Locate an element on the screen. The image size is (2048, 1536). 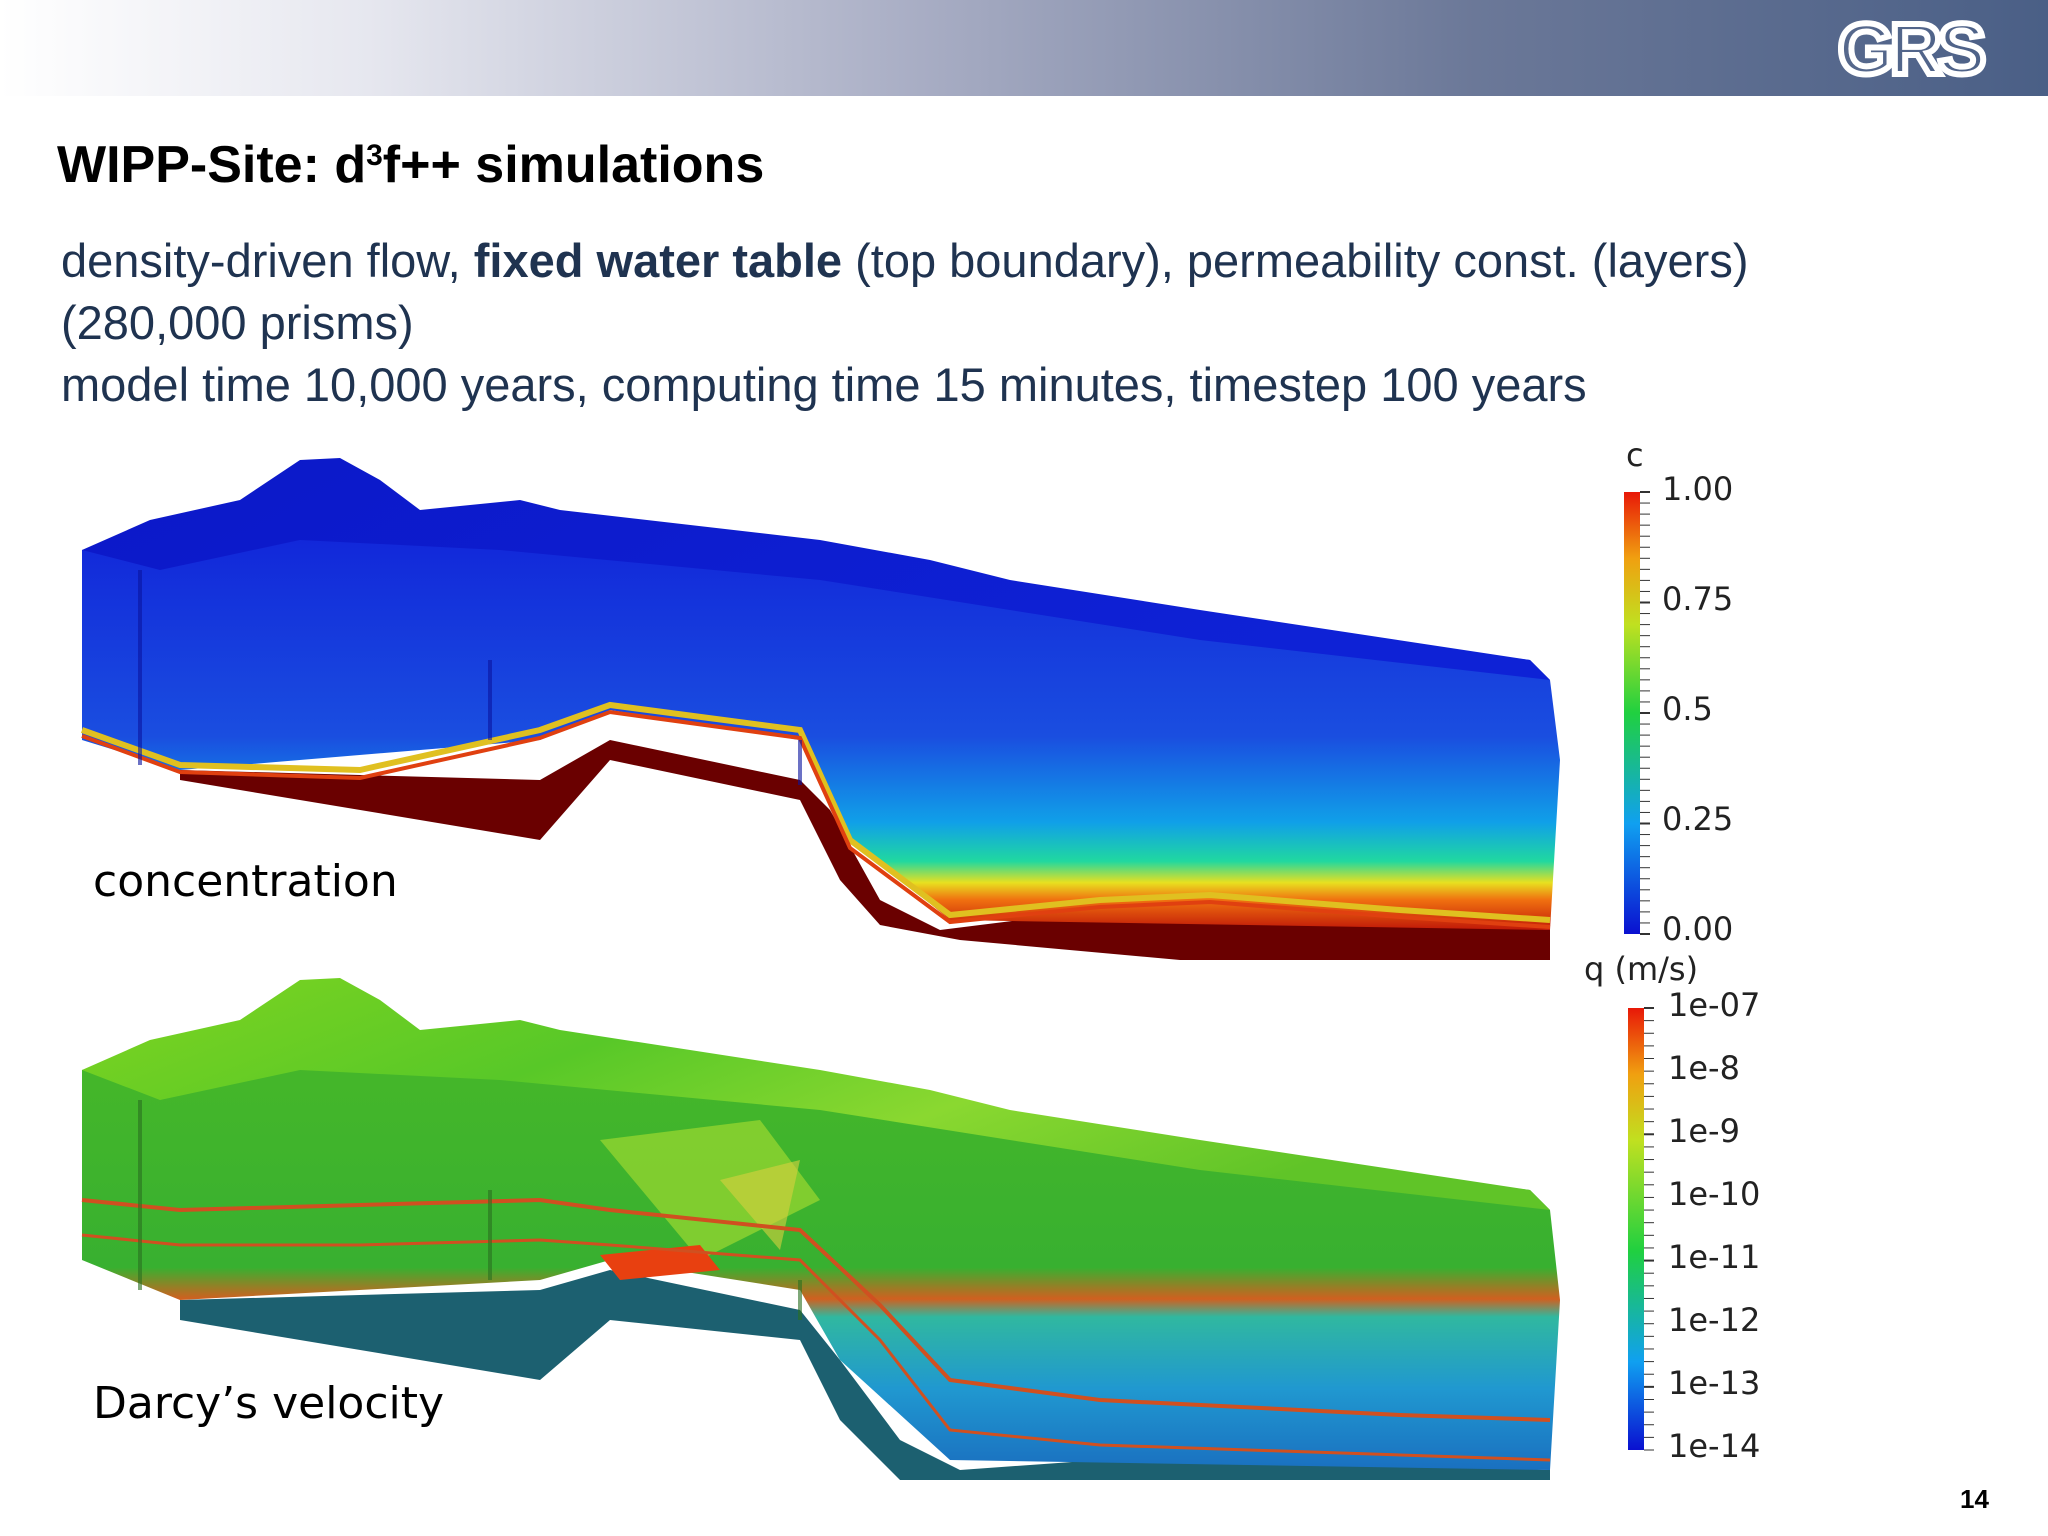
description-line-2: (280,000 prisms) is located at coordinates (237, 322).